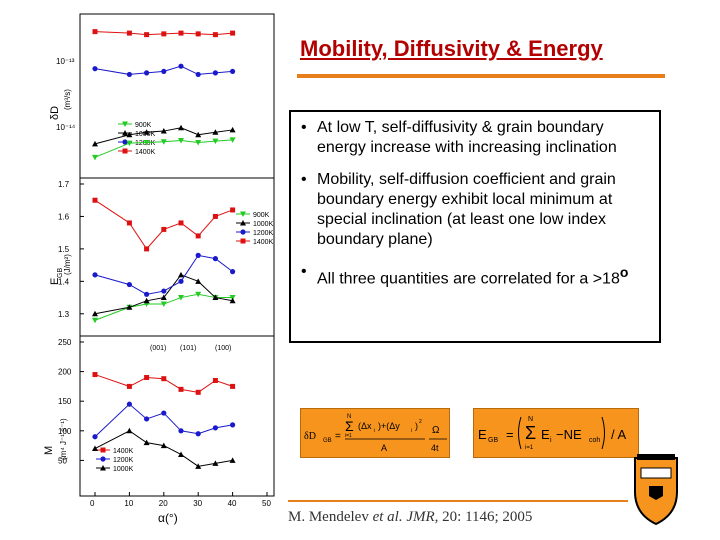 The image size is (720, 540). What do you see at coordinates (67, 264) in the screenshot?
I see `ylabel-energy-note: (J/m²)` at bounding box center [67, 264].